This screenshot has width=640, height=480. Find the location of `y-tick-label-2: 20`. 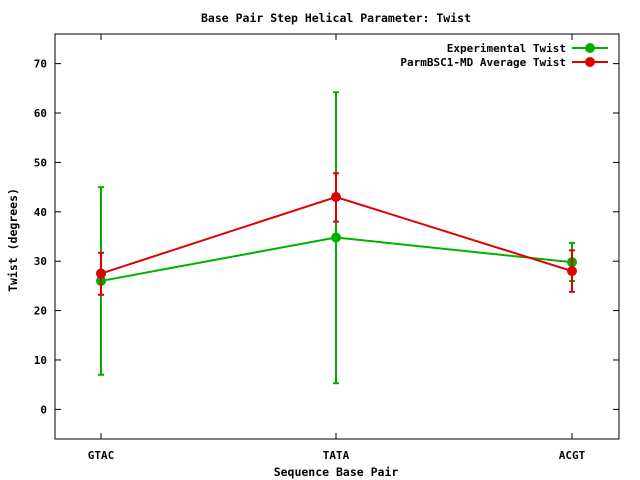

y-tick-label-2: 20 is located at coordinates (40, 311).